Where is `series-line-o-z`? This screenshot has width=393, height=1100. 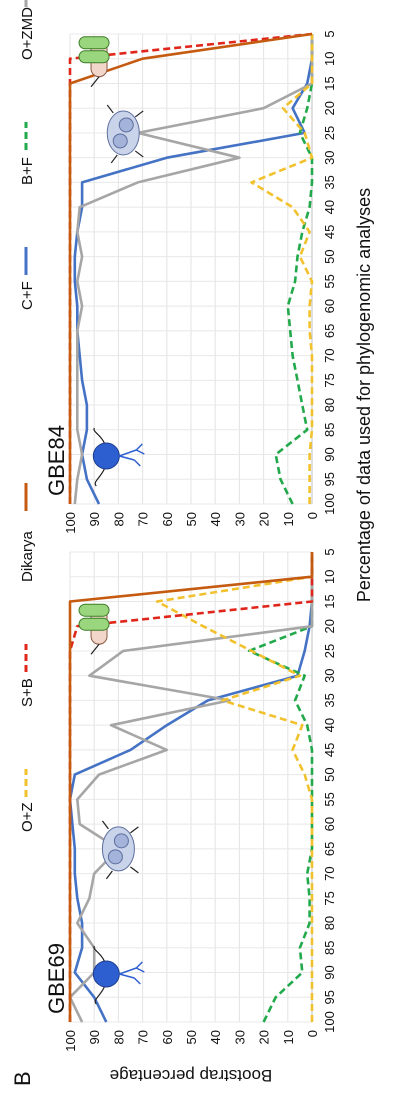 series-line-o-z is located at coordinates (282, 269).